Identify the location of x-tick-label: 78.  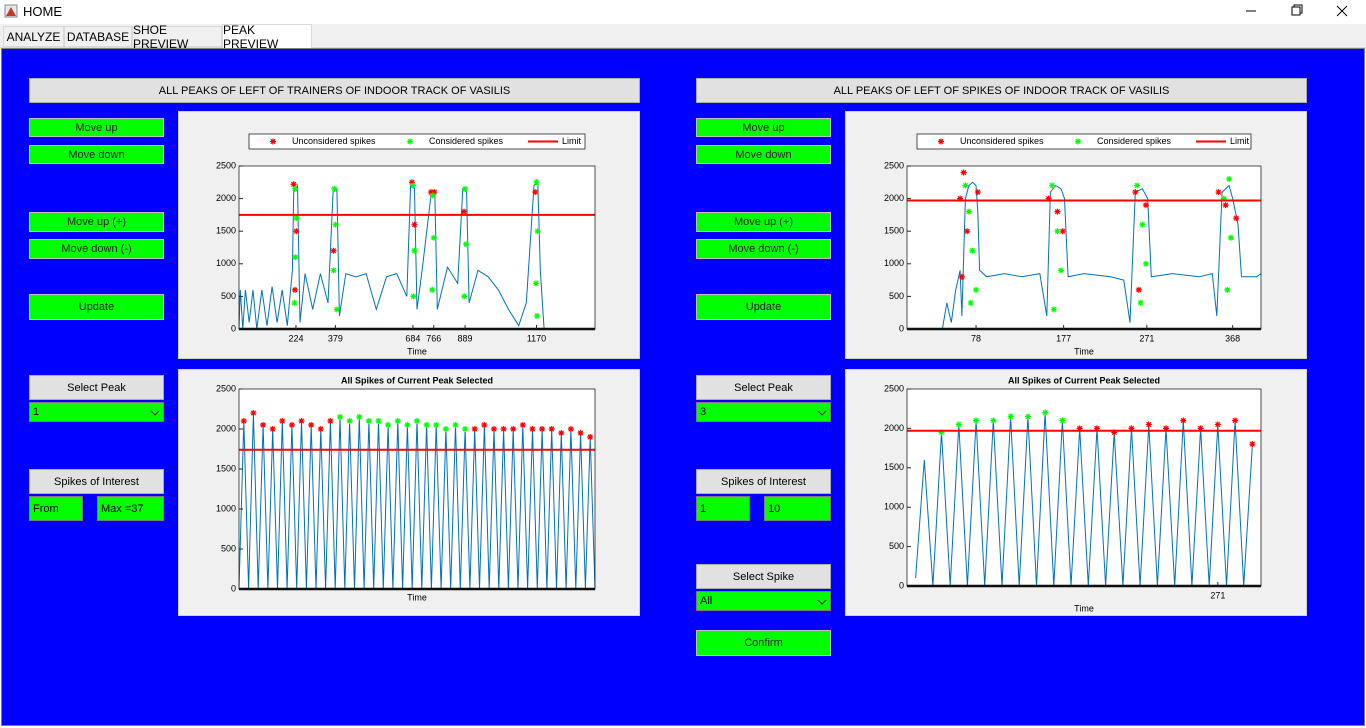
(976, 338).